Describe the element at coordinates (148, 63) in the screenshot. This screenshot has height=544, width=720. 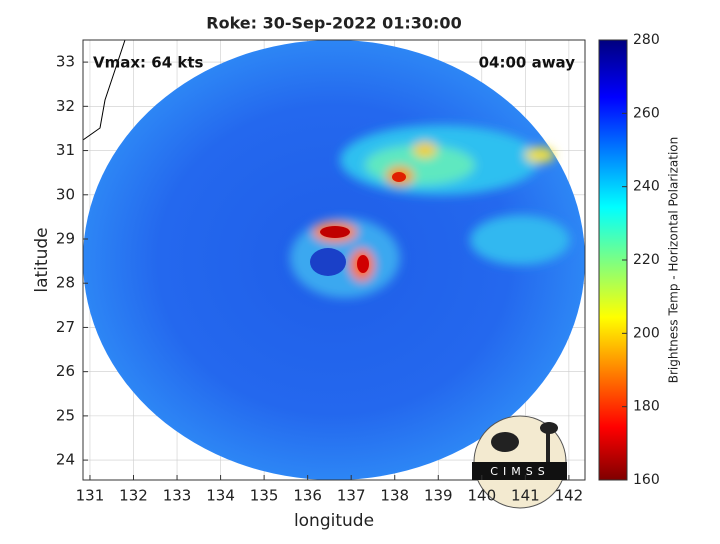
I see `annotation: Vmax: 64 kts` at that location.